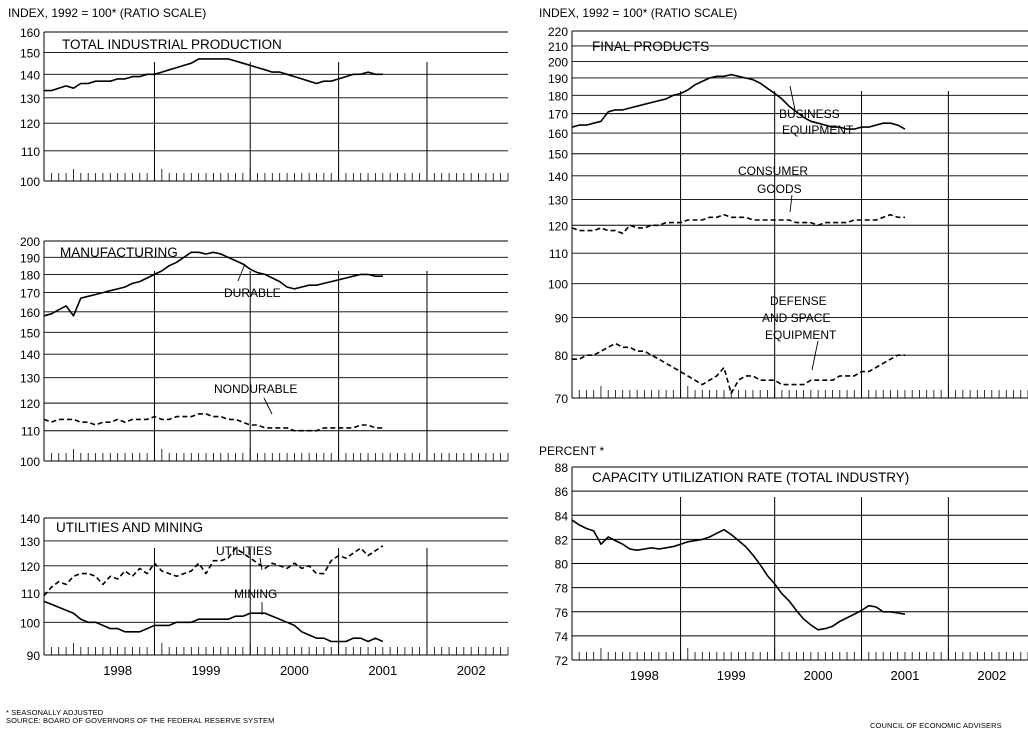 This screenshot has height=732, width=1028. I want to click on series-annotation: NONDURABLE, so click(255, 389).